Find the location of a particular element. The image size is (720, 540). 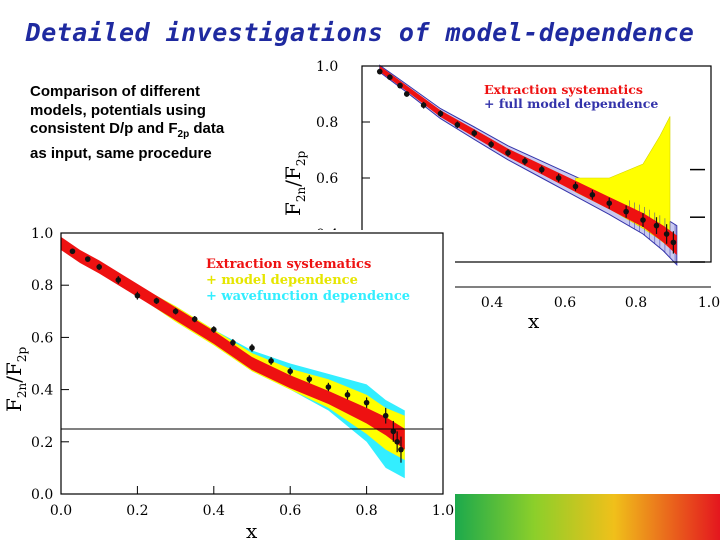

back-systematics-band is located at coordinates (528, 160).